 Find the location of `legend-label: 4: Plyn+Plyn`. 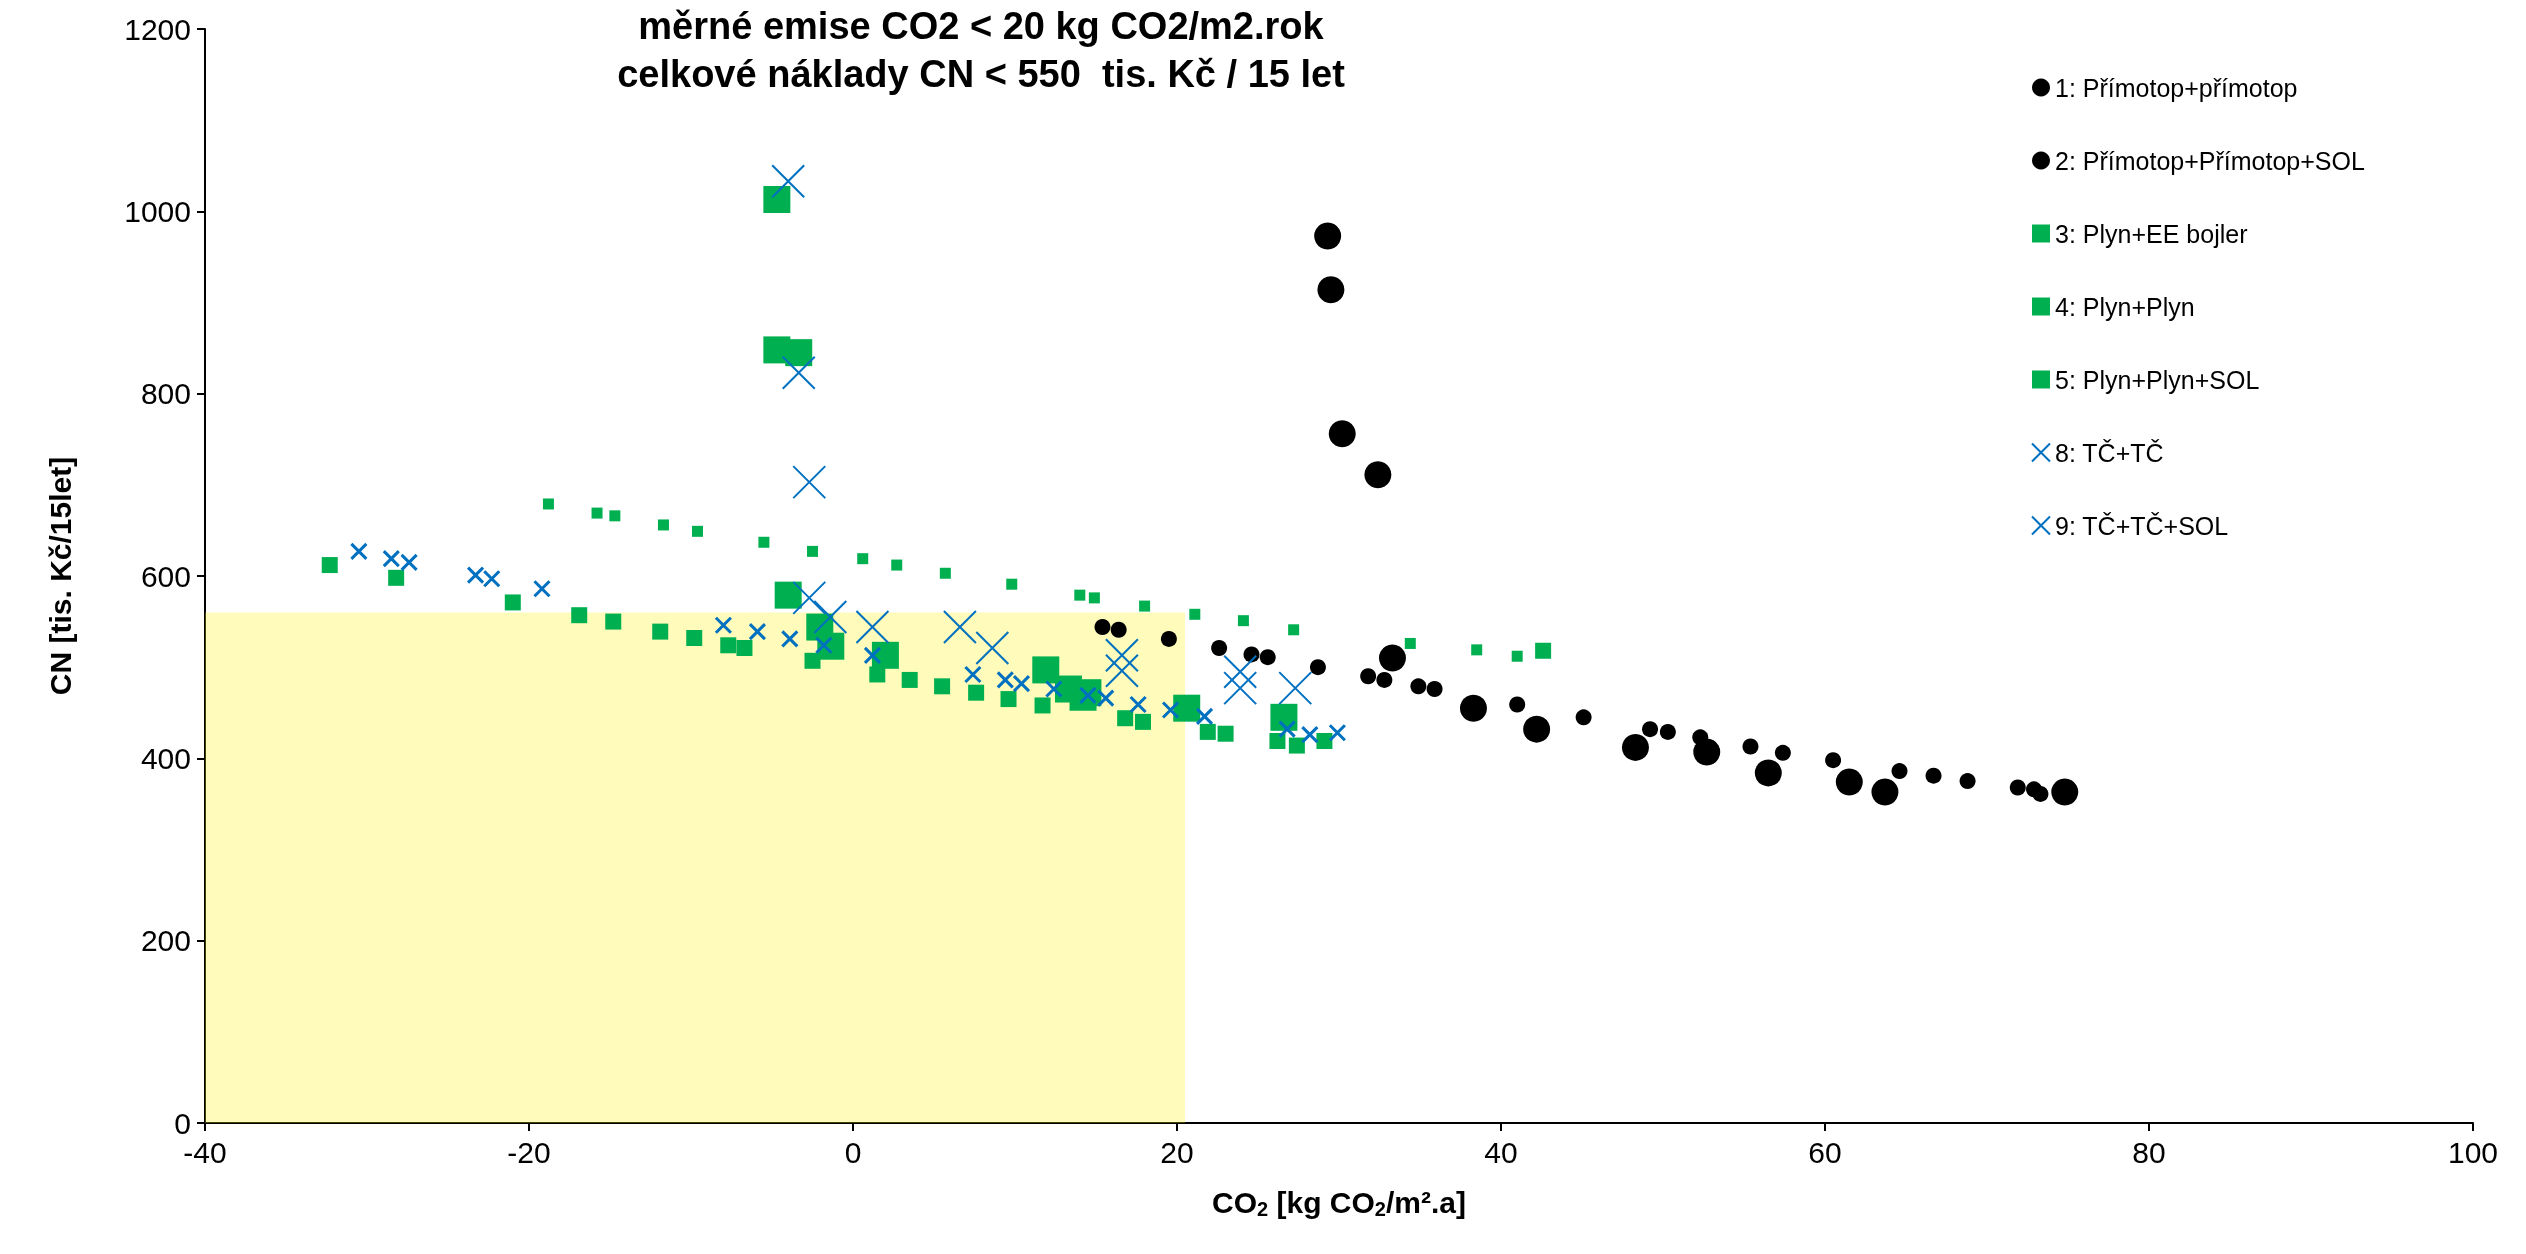

legend-label: 4: Plyn+Plyn is located at coordinates (2125, 306).